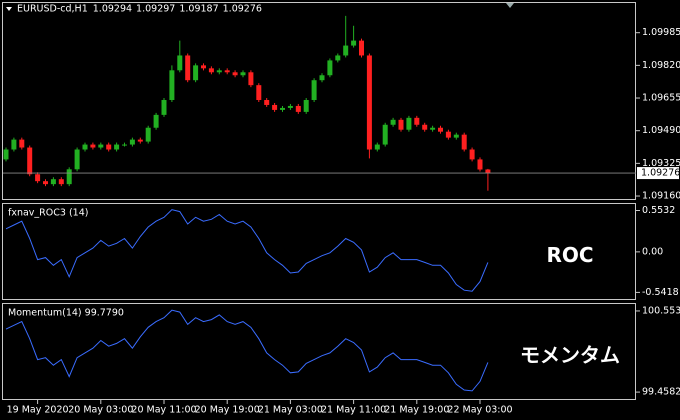  What do you see at coordinates (570, 355) in the screenshot?
I see `annotation: モメンタム` at bounding box center [570, 355].